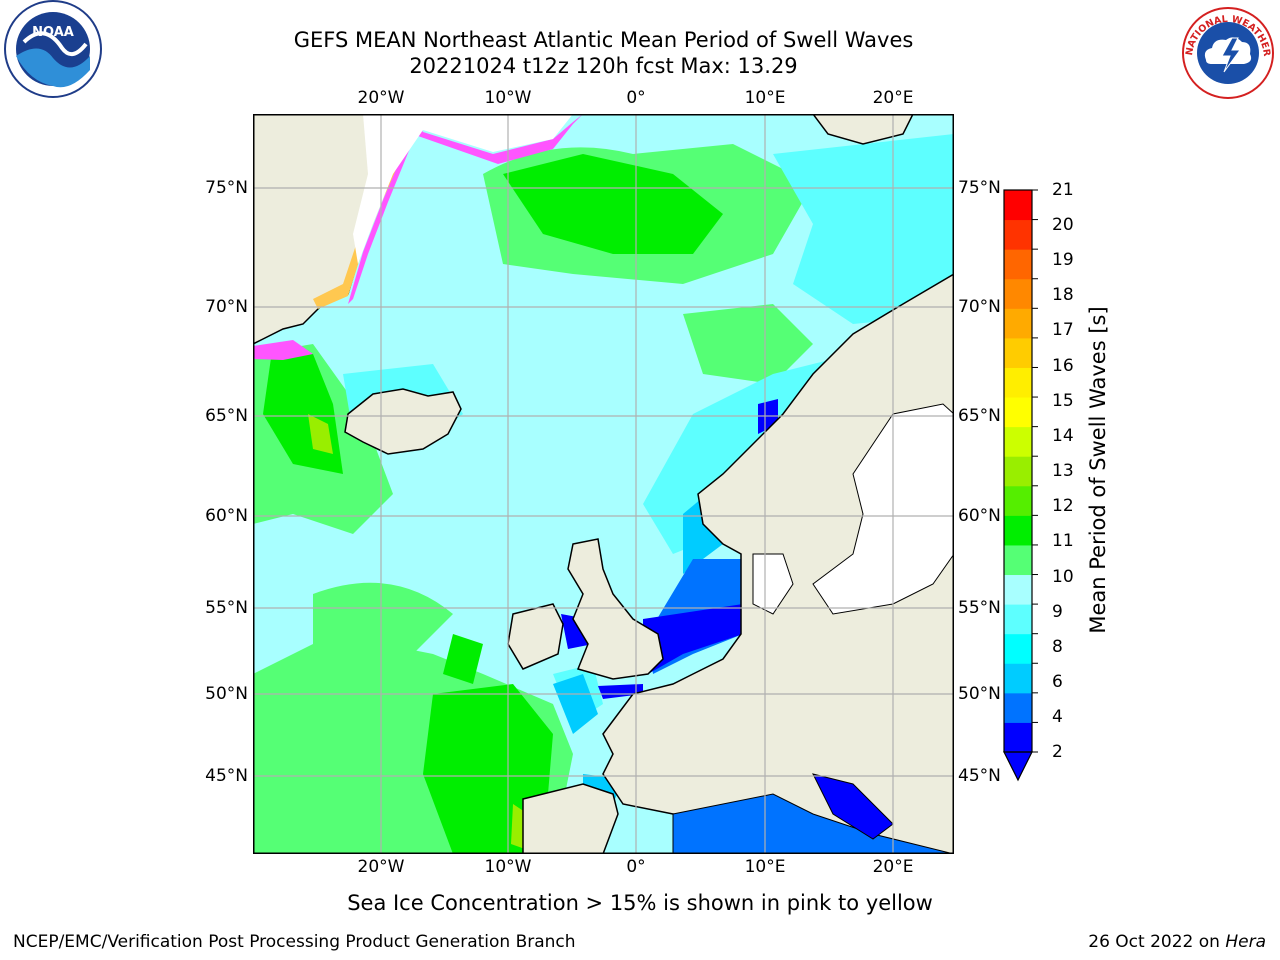 The image size is (1280, 960). Describe the element at coordinates (1154, 942) in the screenshot. I see `footer-date-text: 26 Oct 2022 on` at that location.